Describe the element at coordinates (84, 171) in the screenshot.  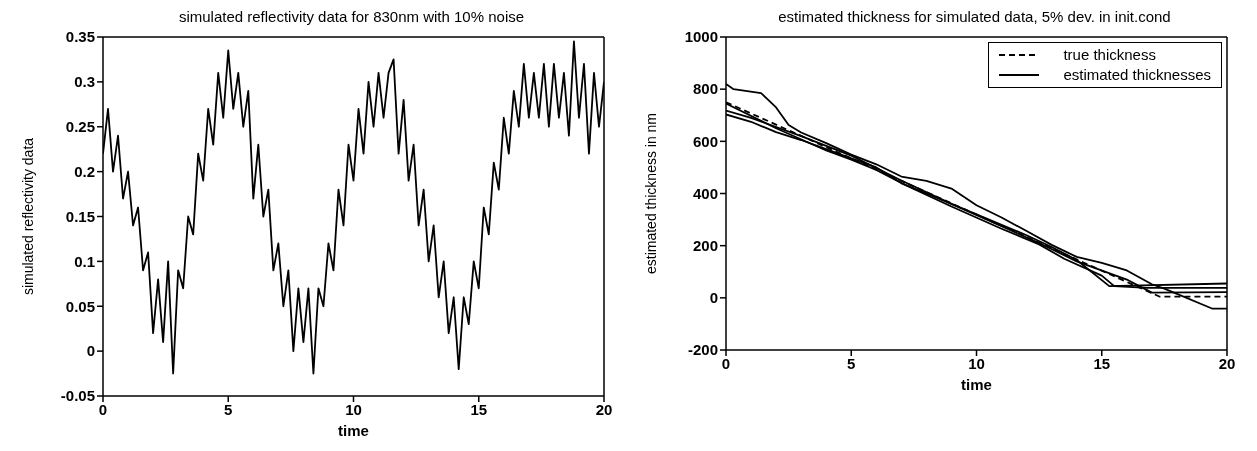
I see `y-tick-label: 0.2` at that location.